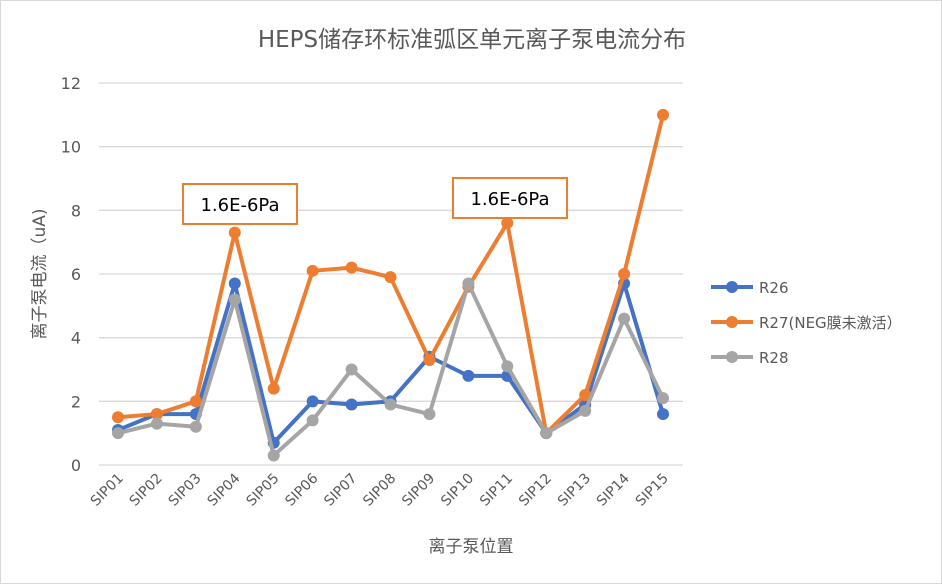 The width and height of the screenshot is (942, 584). Describe the element at coordinates (574, 490) in the screenshot. I see `x-tick-label: SIP13` at that location.